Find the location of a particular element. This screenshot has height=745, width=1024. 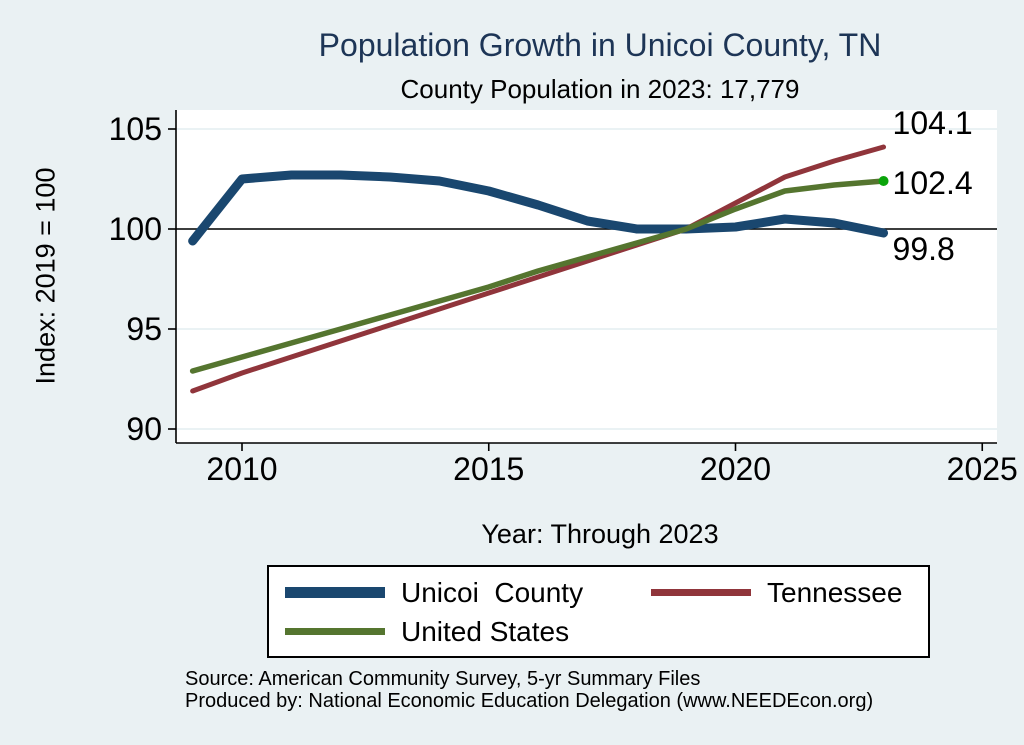

legend: Unicoi County Tennessee United States is located at coordinates (598, 611).